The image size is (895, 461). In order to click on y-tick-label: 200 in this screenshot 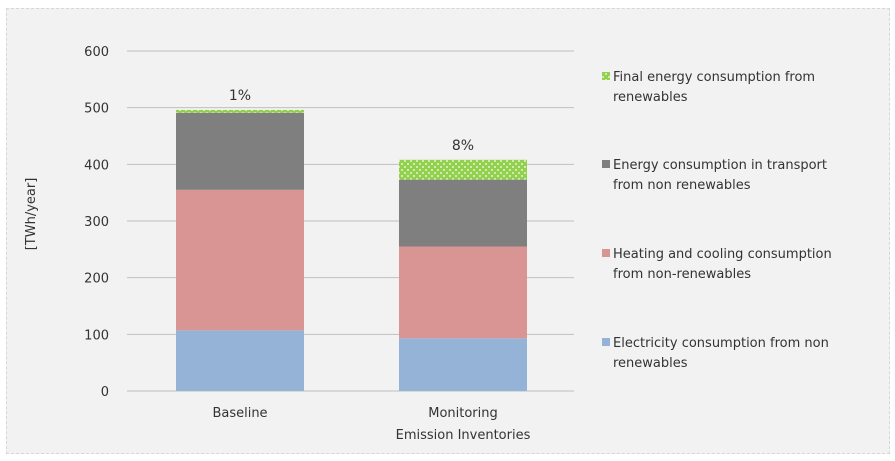, I will do `click(96, 279)`.